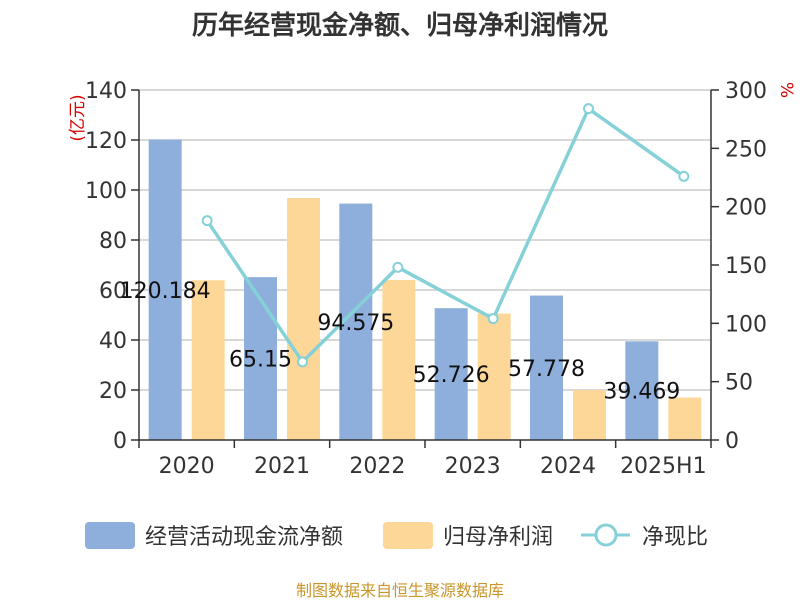 The width and height of the screenshot is (800, 600). Describe the element at coordinates (746, 149) in the screenshot. I see `right-tick-label: 250` at that location.